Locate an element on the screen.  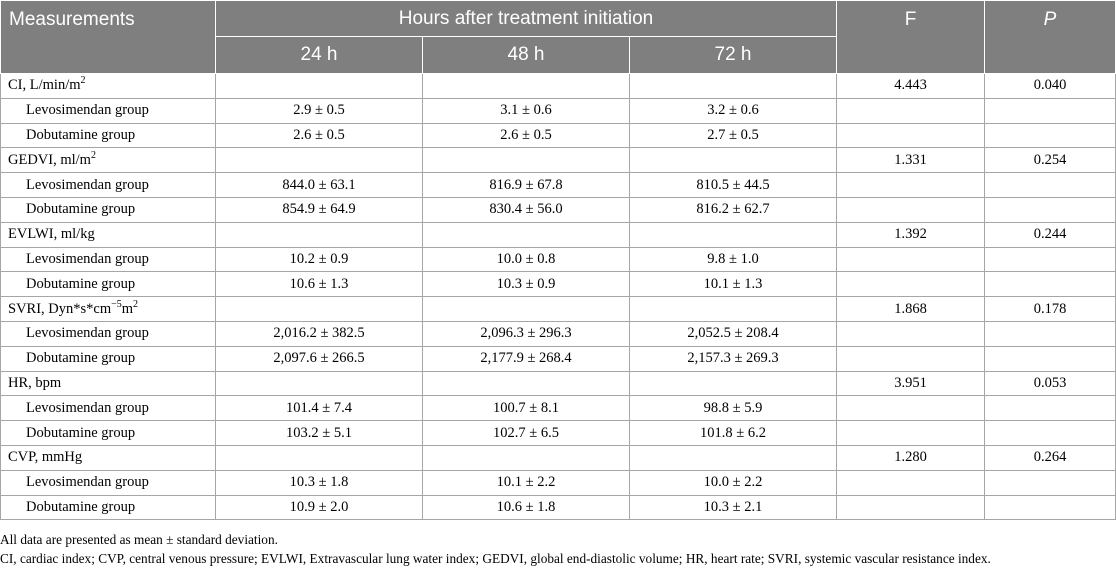
f-value: 4.443 is located at coordinates (910, 86).